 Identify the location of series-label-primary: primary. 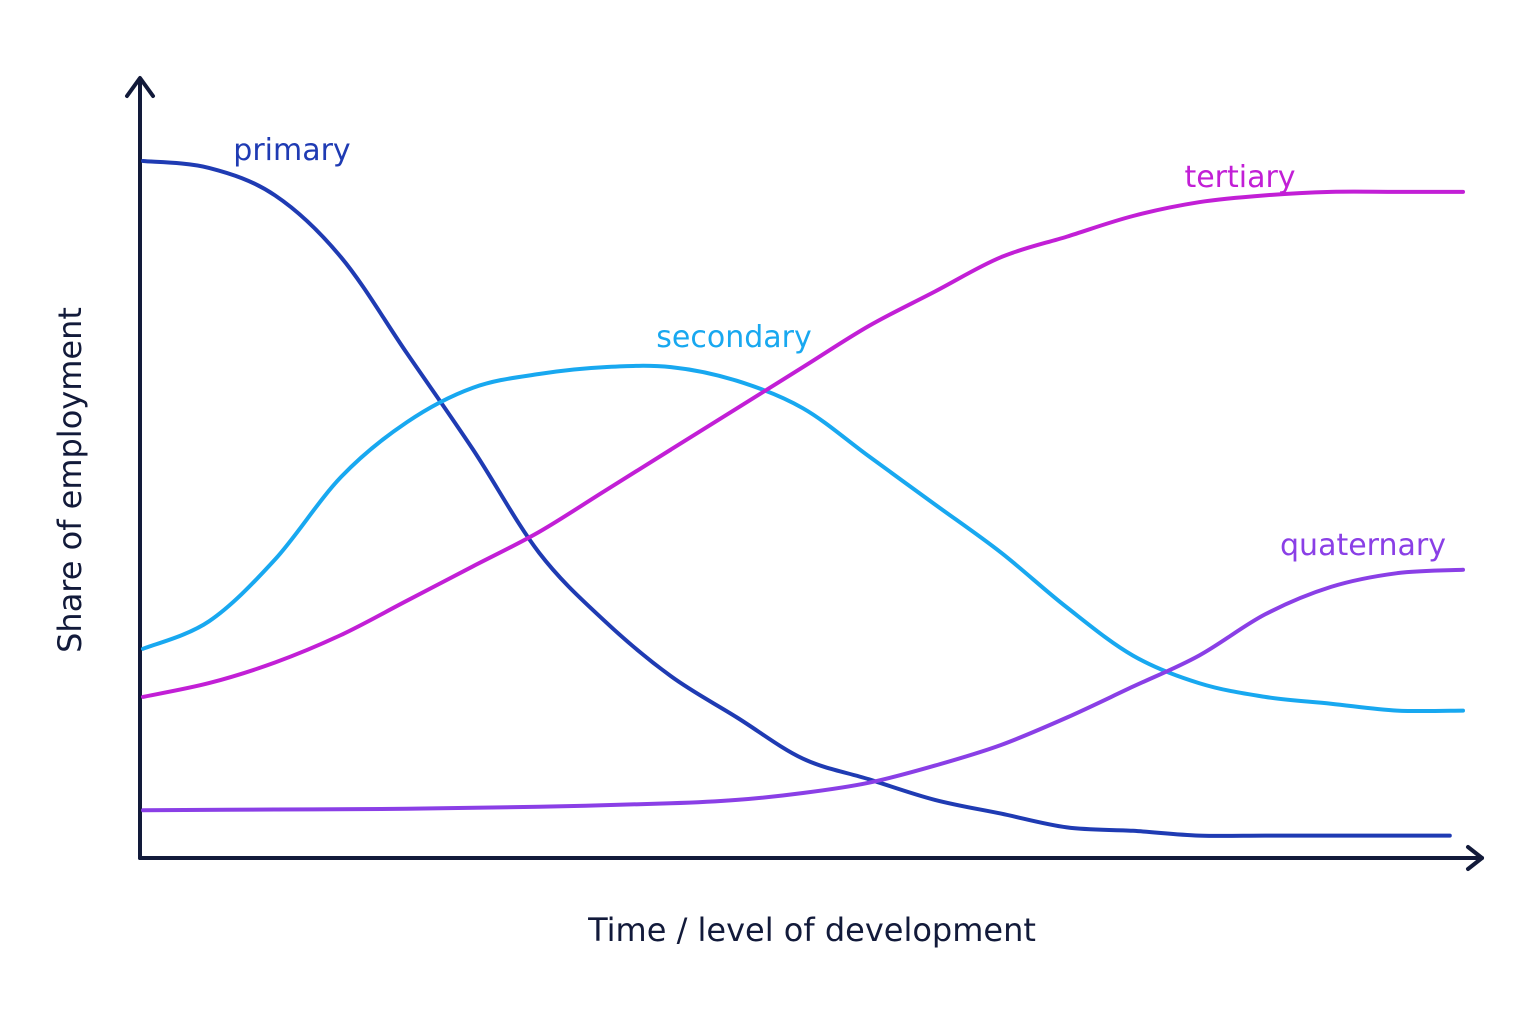
(291, 150).